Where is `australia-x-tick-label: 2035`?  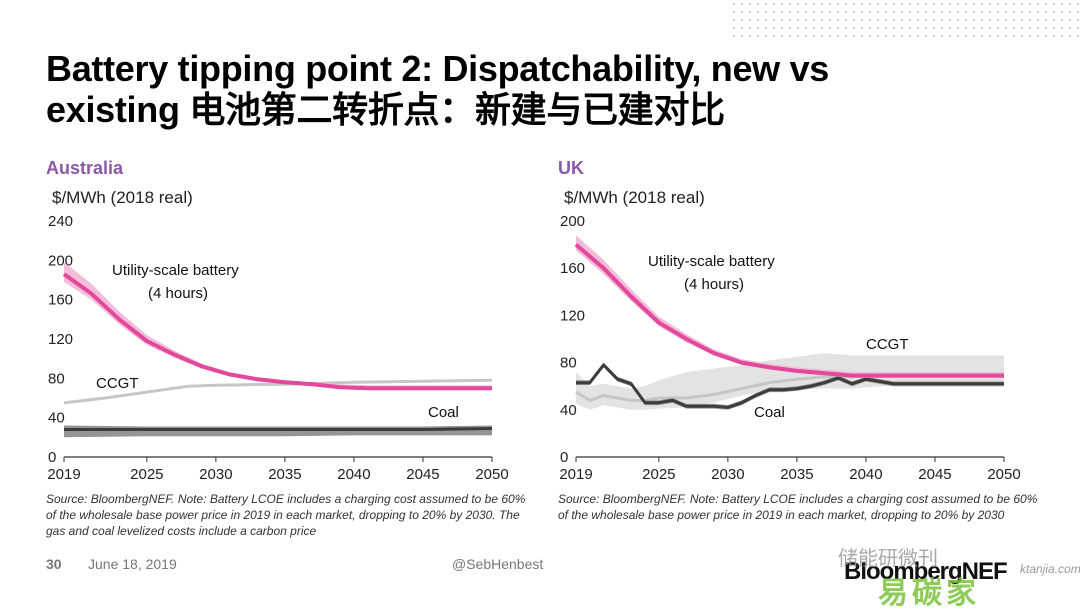
australia-x-tick-label: 2035 is located at coordinates (284, 474).